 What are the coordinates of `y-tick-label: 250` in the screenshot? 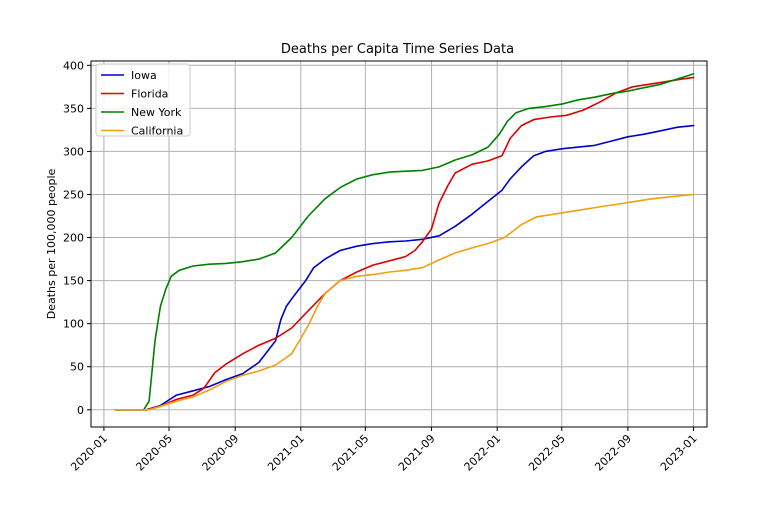 It's located at (73, 194).